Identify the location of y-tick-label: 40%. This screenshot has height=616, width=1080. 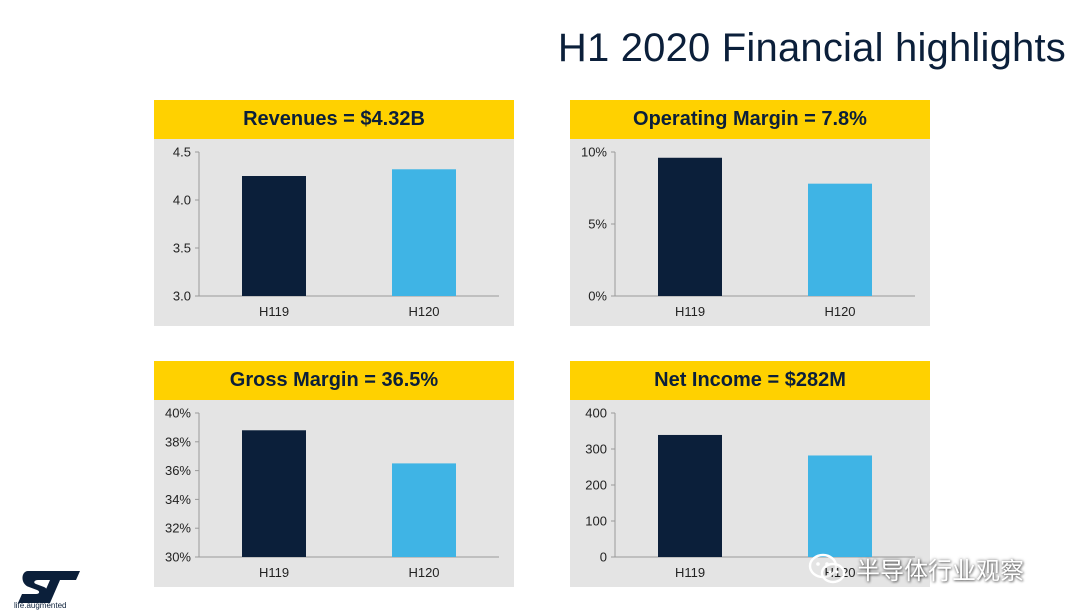
(178, 413).